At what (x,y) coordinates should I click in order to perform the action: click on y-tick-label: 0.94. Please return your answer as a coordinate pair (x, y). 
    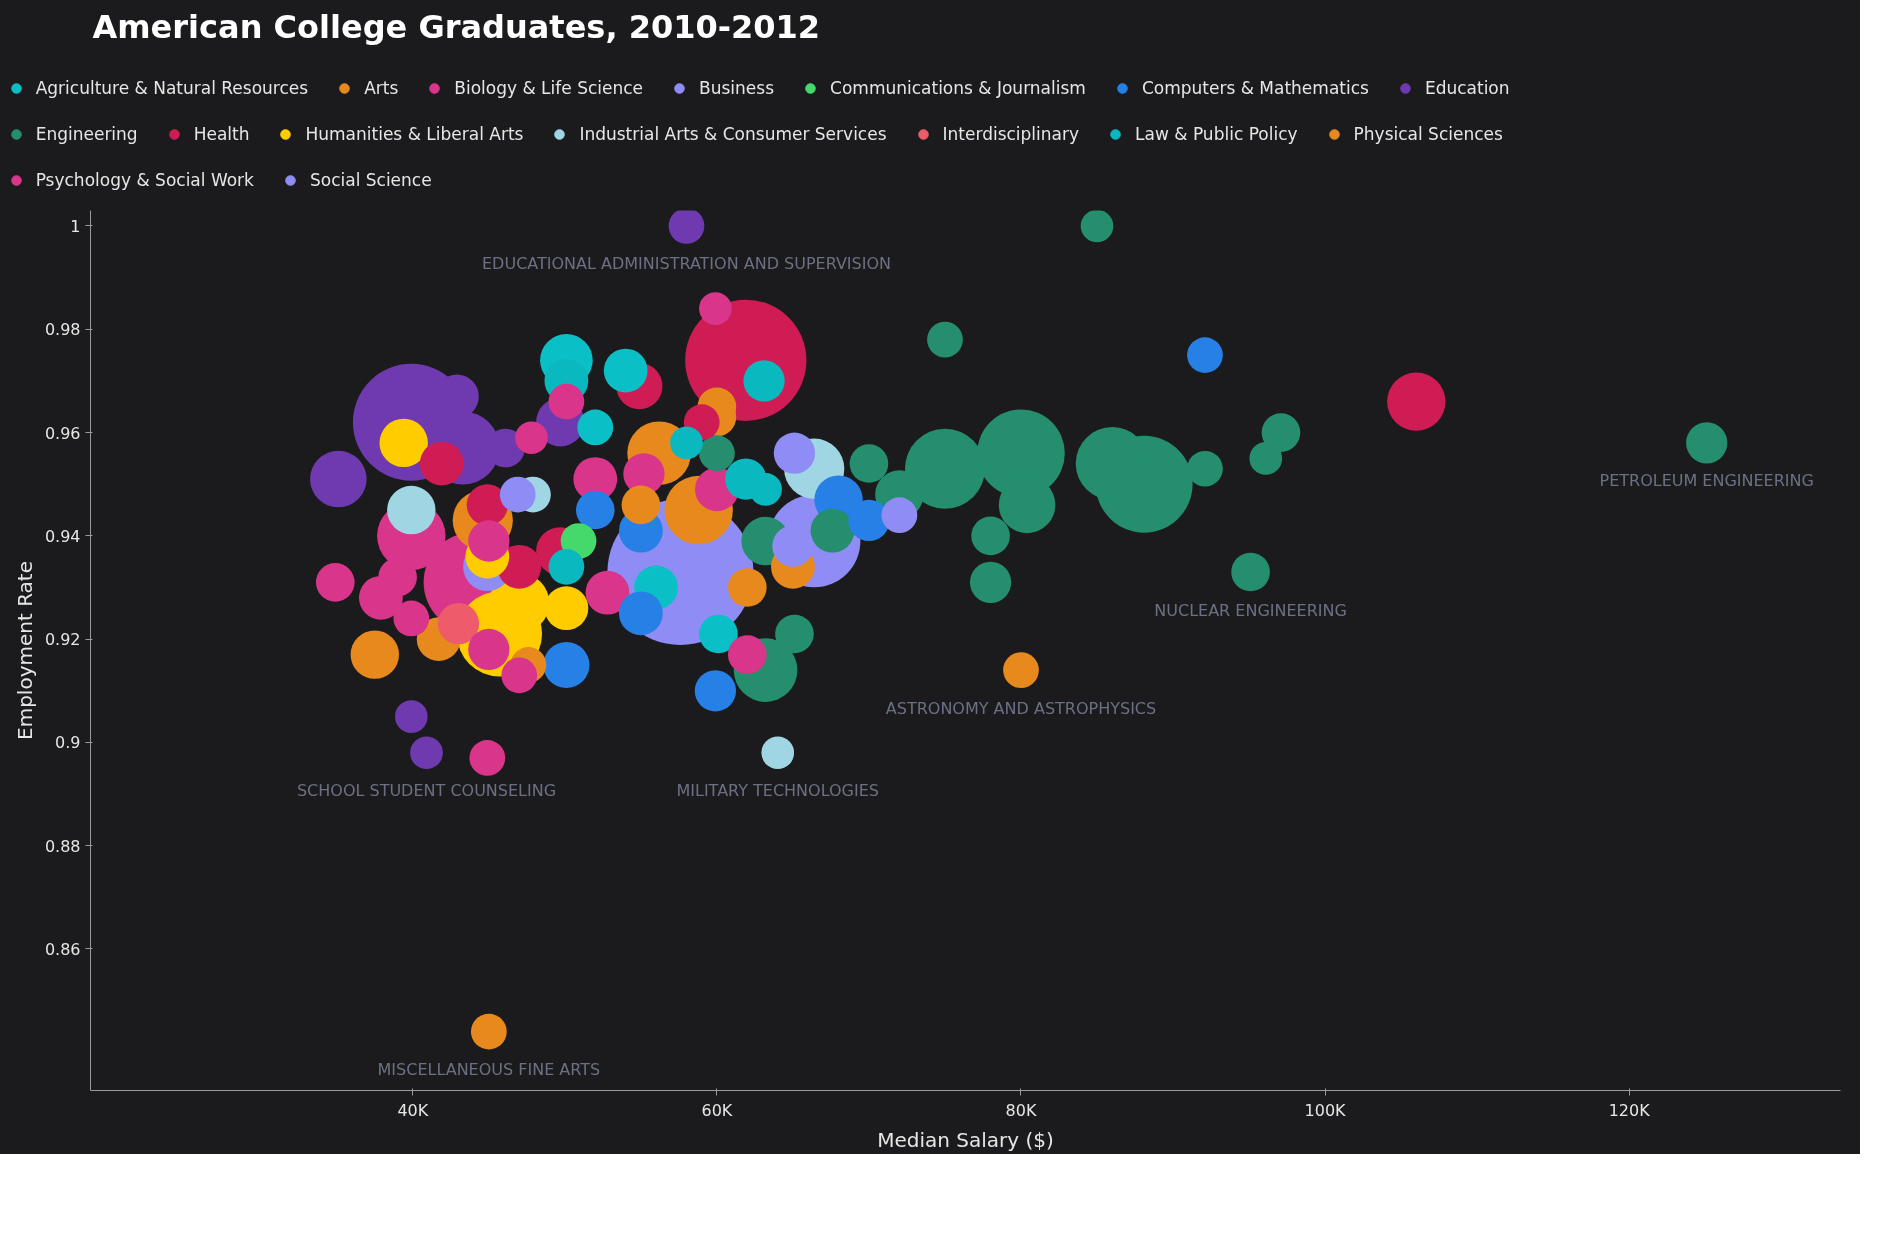
    Looking at the image, I should click on (62, 536).